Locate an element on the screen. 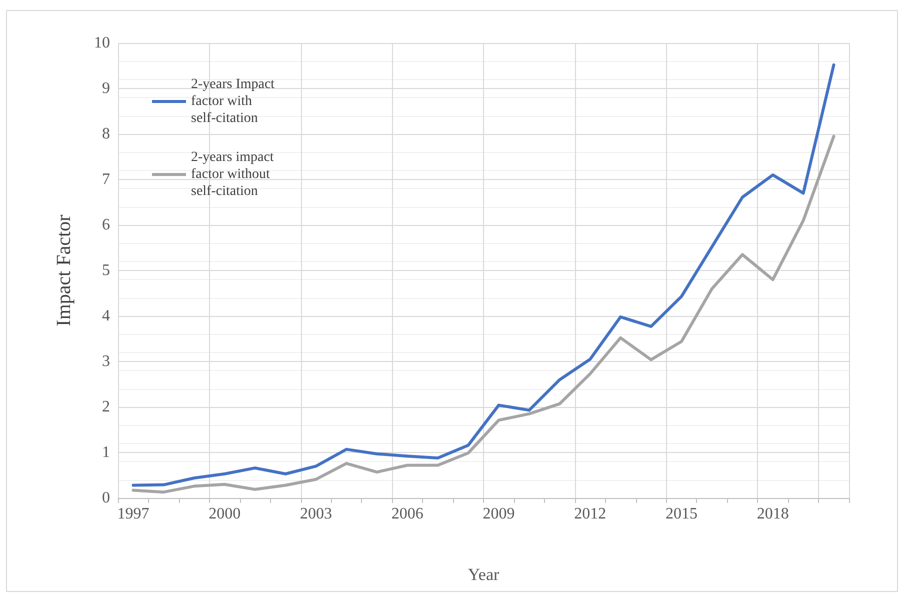  x-tick-label: 2018 is located at coordinates (772, 514).